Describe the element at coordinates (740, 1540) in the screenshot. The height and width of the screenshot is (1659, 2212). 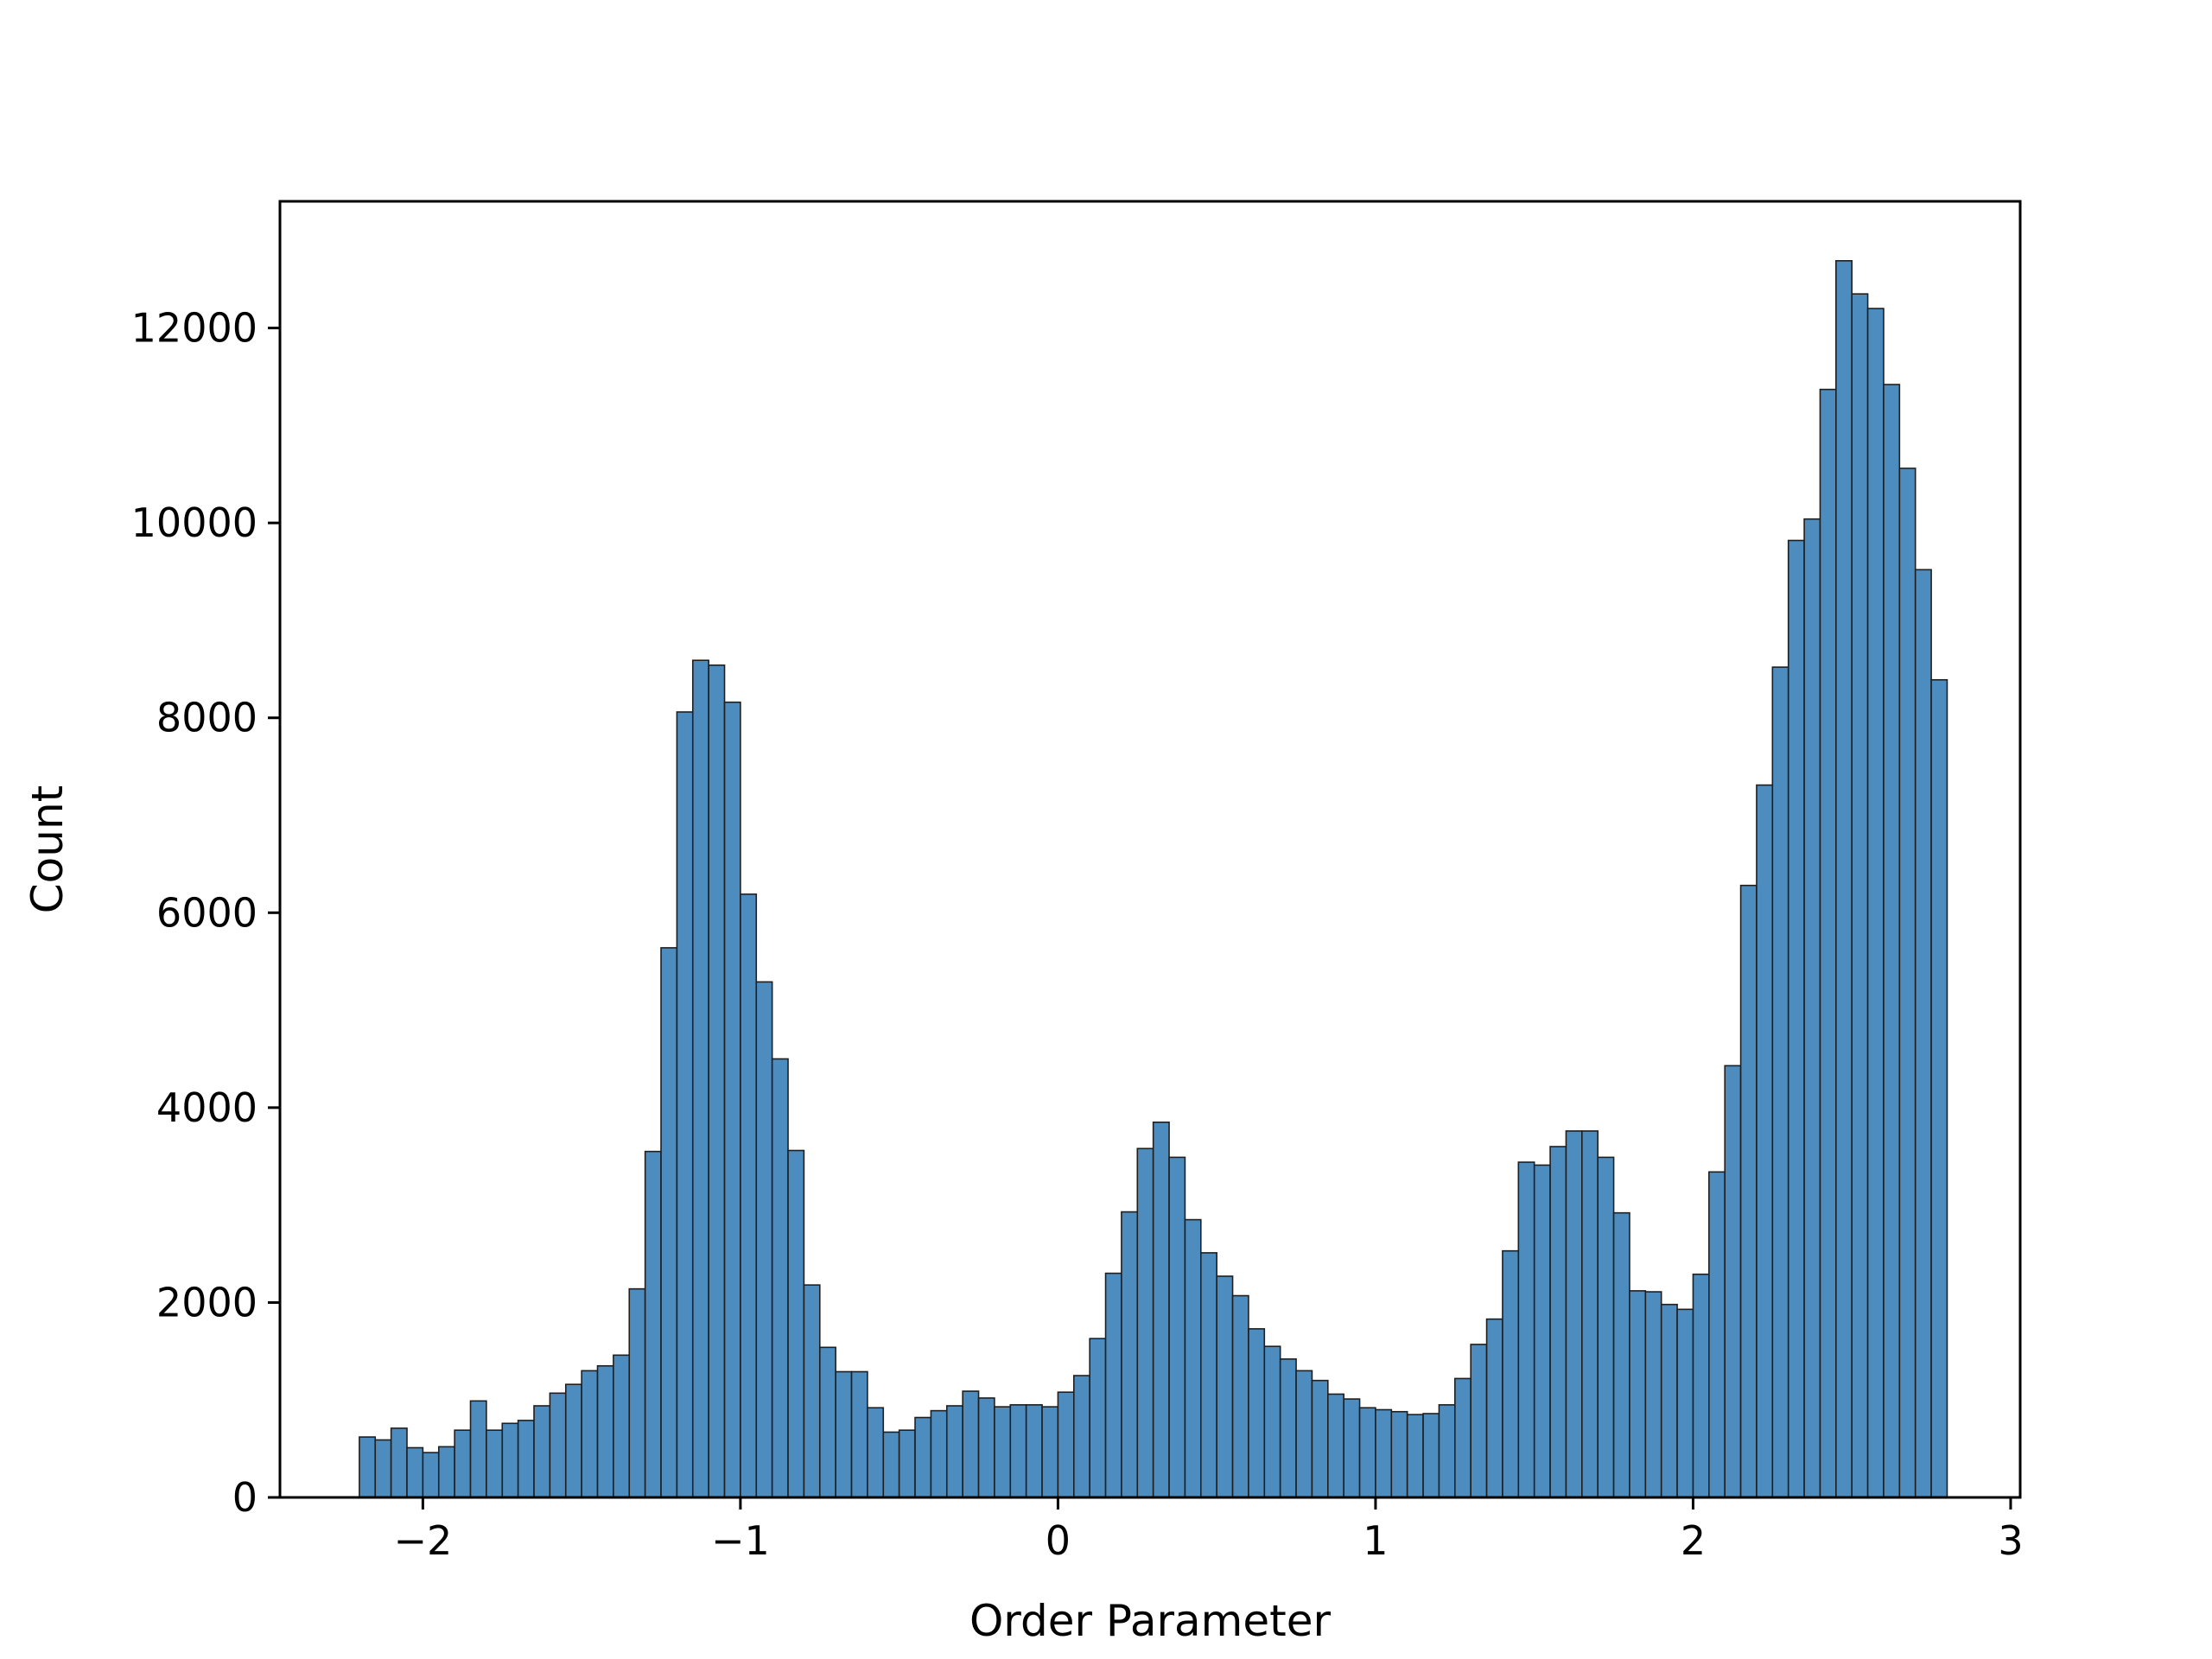
I see `x-tick-label: −1` at that location.